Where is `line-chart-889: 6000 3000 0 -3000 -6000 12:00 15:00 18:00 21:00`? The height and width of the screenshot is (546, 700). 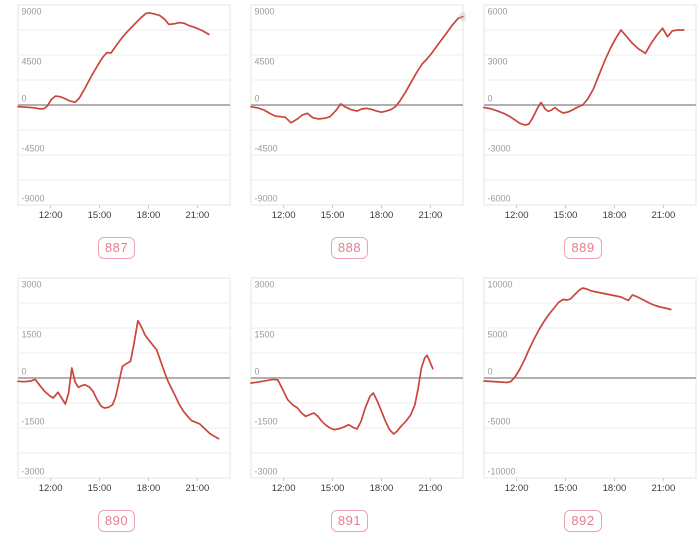
line-chart-889: 6000 3000 0 -3000 -6000 12:00 15:00 18:00 21:00 is located at coordinates (590, 112).